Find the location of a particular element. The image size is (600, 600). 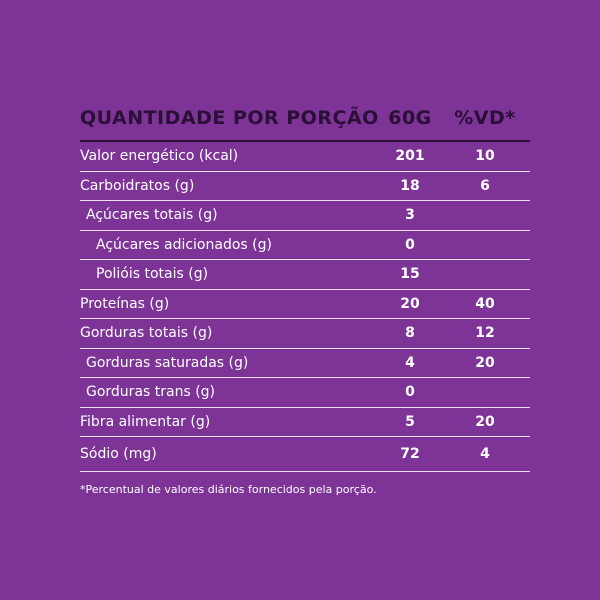

row-amount: 15 is located at coordinates (410, 274).